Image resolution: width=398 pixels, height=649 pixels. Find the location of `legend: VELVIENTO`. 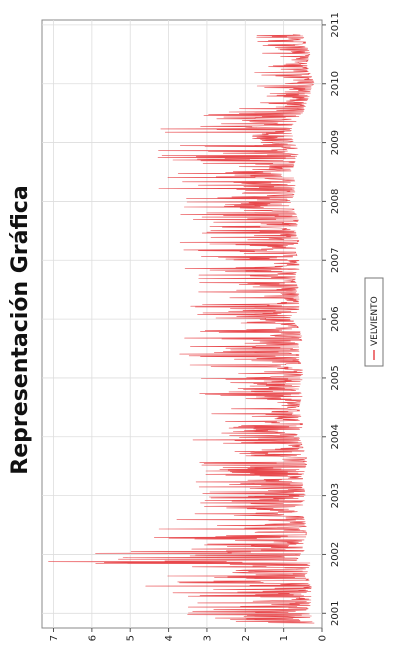

legend: VELVIENTO is located at coordinates (374, 322).